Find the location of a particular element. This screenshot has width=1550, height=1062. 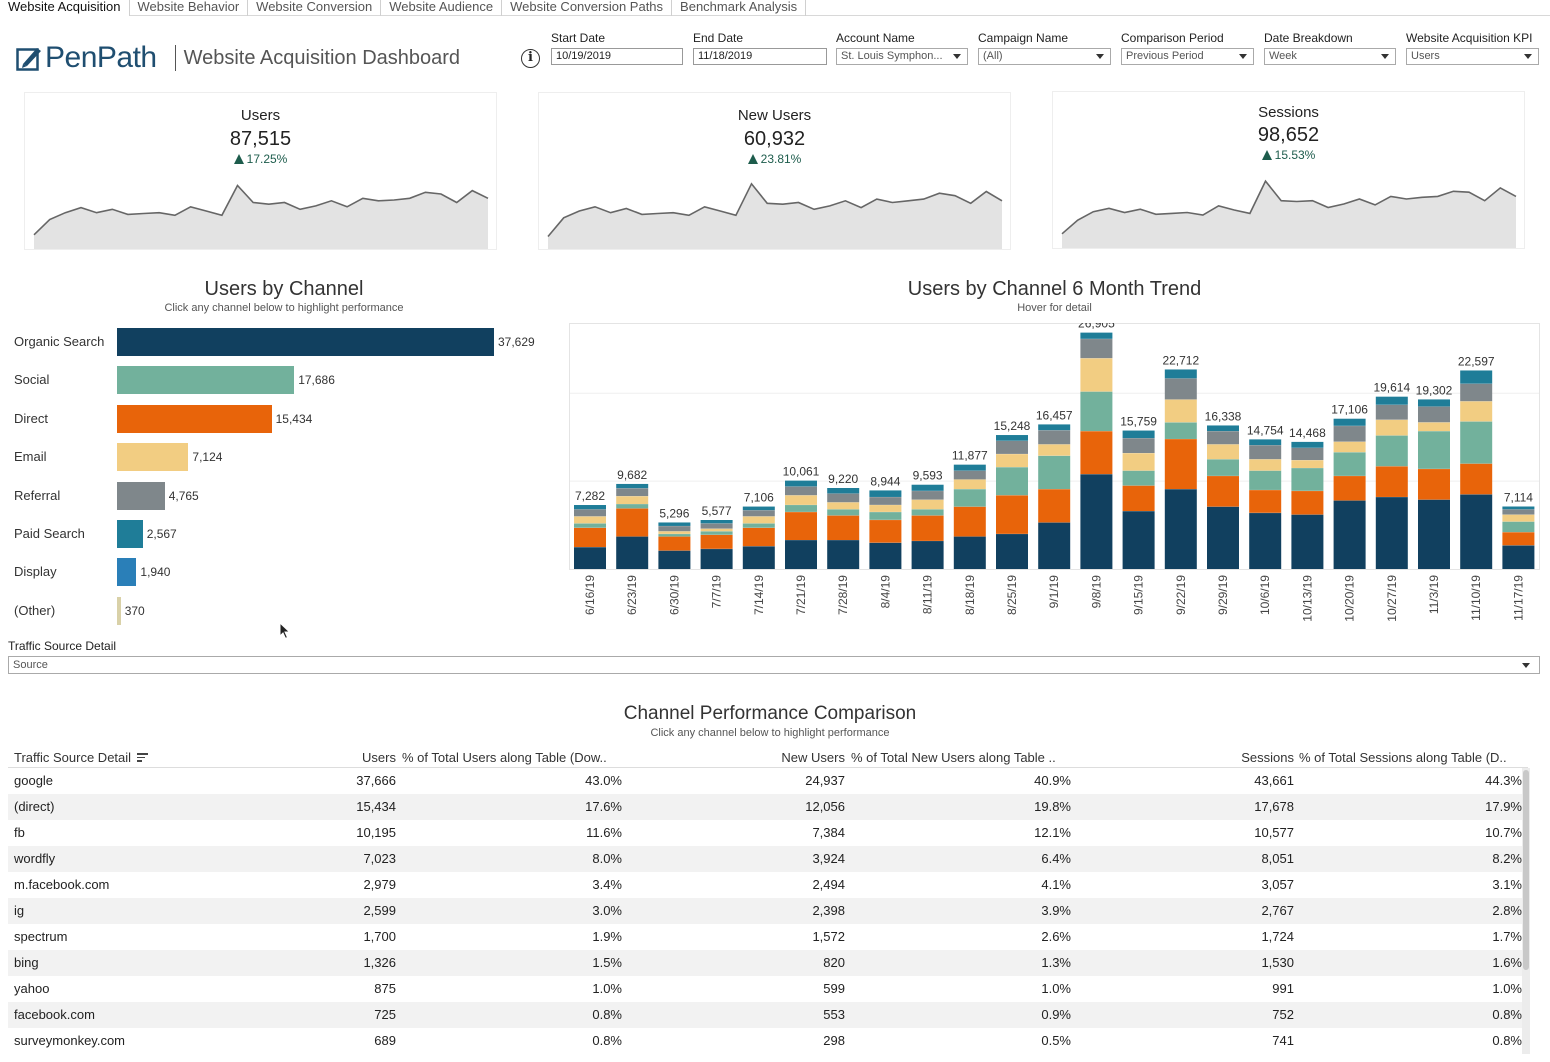

table-row: google 37,666 43.0% 24,937 40.9% 43,661 44.3% is located at coordinates (765, 781).